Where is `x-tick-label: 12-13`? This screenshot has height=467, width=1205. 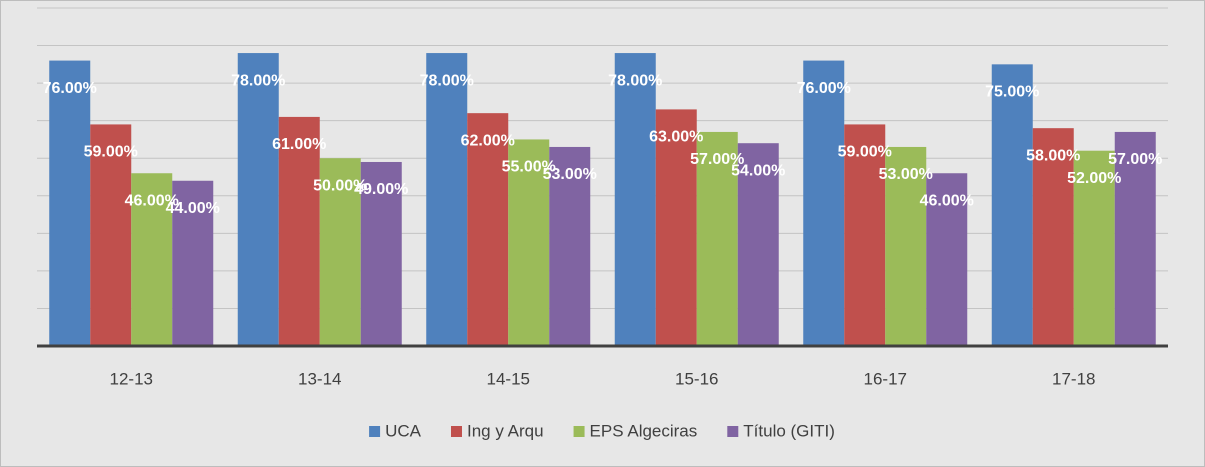 x-tick-label: 12-13 is located at coordinates (131, 378).